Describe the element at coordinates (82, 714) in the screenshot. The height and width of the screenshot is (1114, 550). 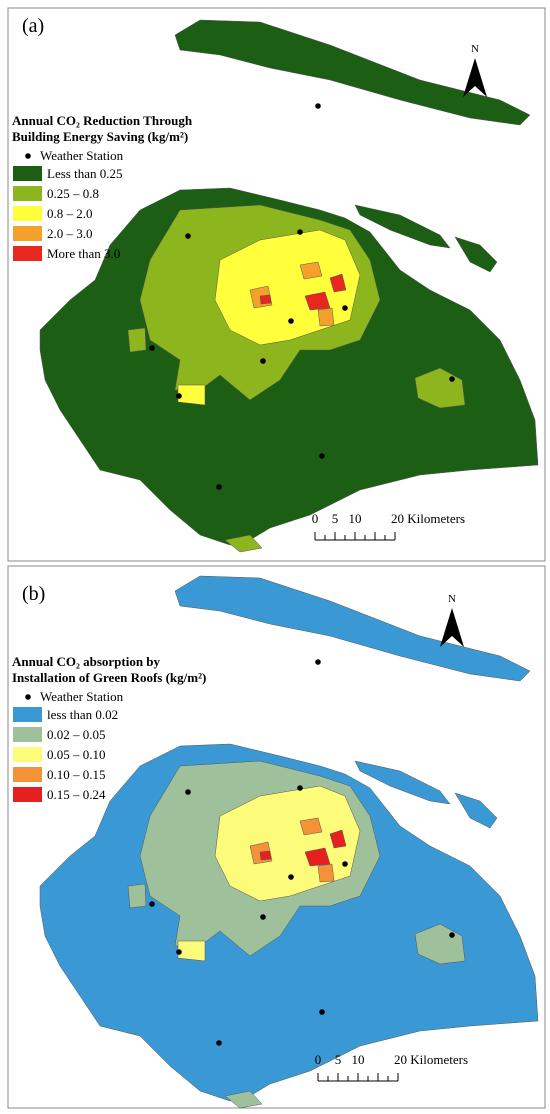
I see `legend-label: less than 0.02` at that location.